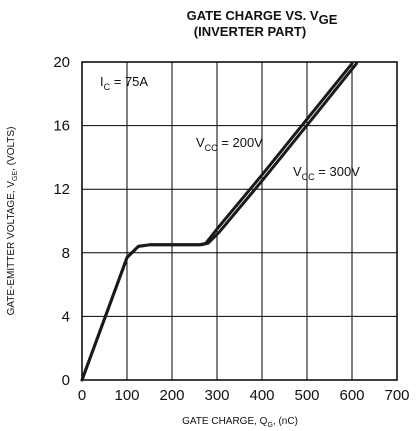 This screenshot has height=431, width=418. I want to click on chart-title-line1: GATE CHARGE VS. VGE, so click(262, 17).